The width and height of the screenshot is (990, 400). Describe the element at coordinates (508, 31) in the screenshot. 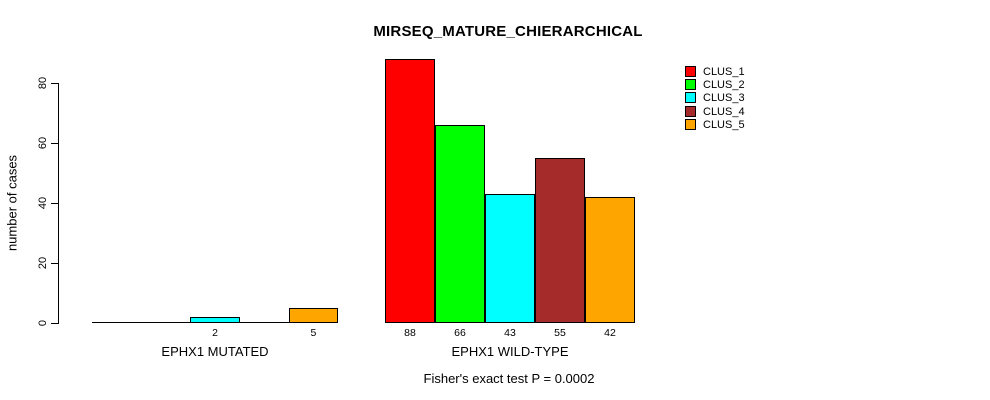

I see `chart-title: MIRSEQ_MATURE_CHIERARCHICAL` at that location.